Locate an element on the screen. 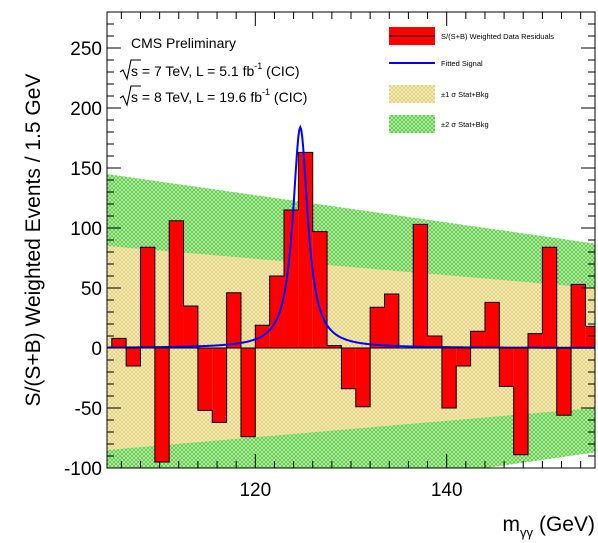 This screenshot has height=543, width=598. y-tick-label: -100 is located at coordinates (83, 469).